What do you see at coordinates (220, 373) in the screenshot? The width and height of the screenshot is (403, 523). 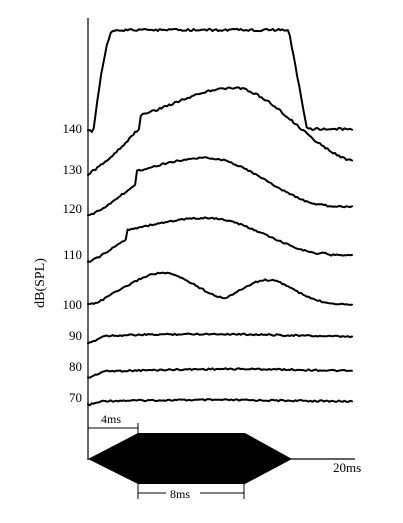 I see `trace-80db` at bounding box center [220, 373].